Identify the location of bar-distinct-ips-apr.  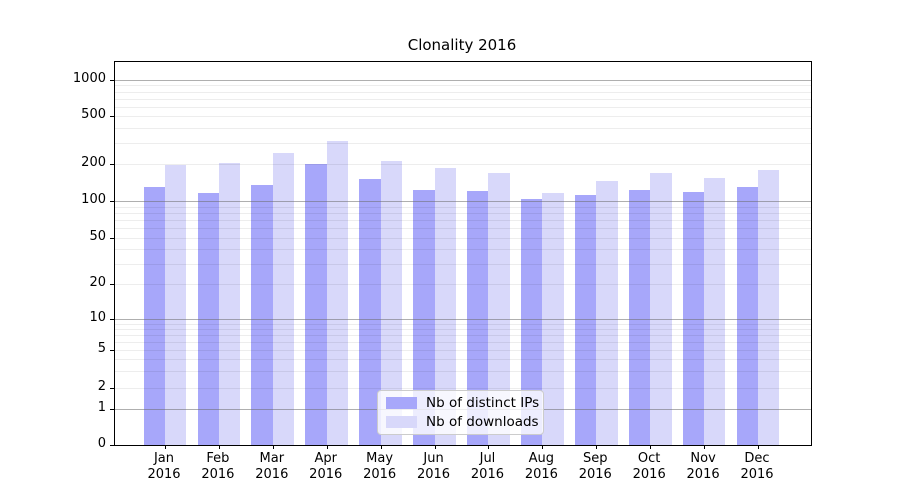
(316, 304).